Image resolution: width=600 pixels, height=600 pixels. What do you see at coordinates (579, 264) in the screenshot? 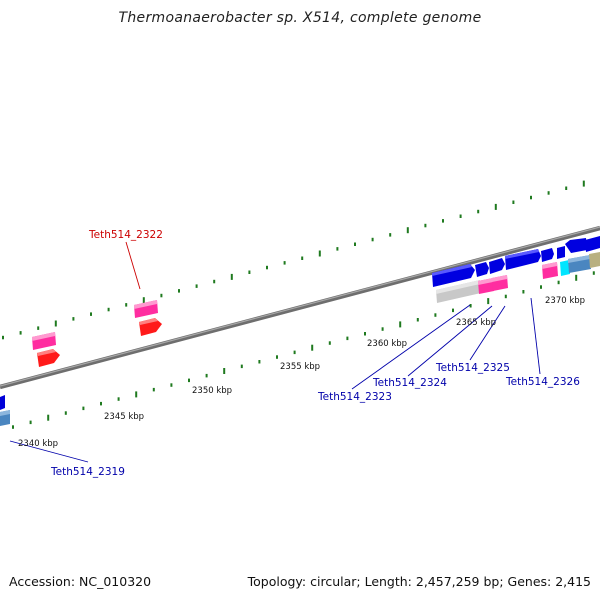
I see `gene-steel-right` at bounding box center [579, 264].